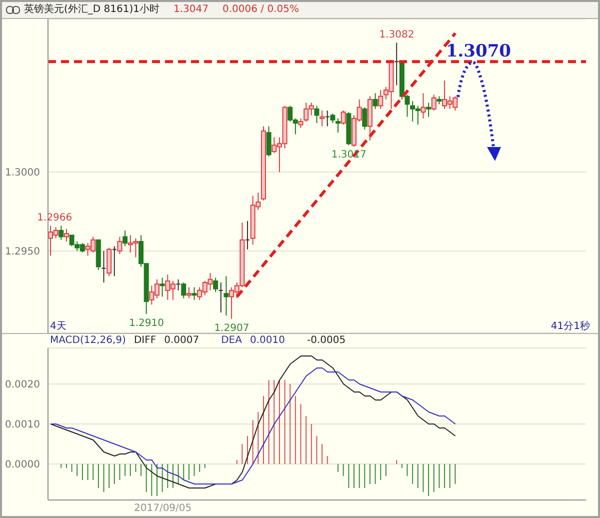 The width and height of the screenshot is (600, 518). I want to click on y-tick-label: 1.3000, so click(22, 173).